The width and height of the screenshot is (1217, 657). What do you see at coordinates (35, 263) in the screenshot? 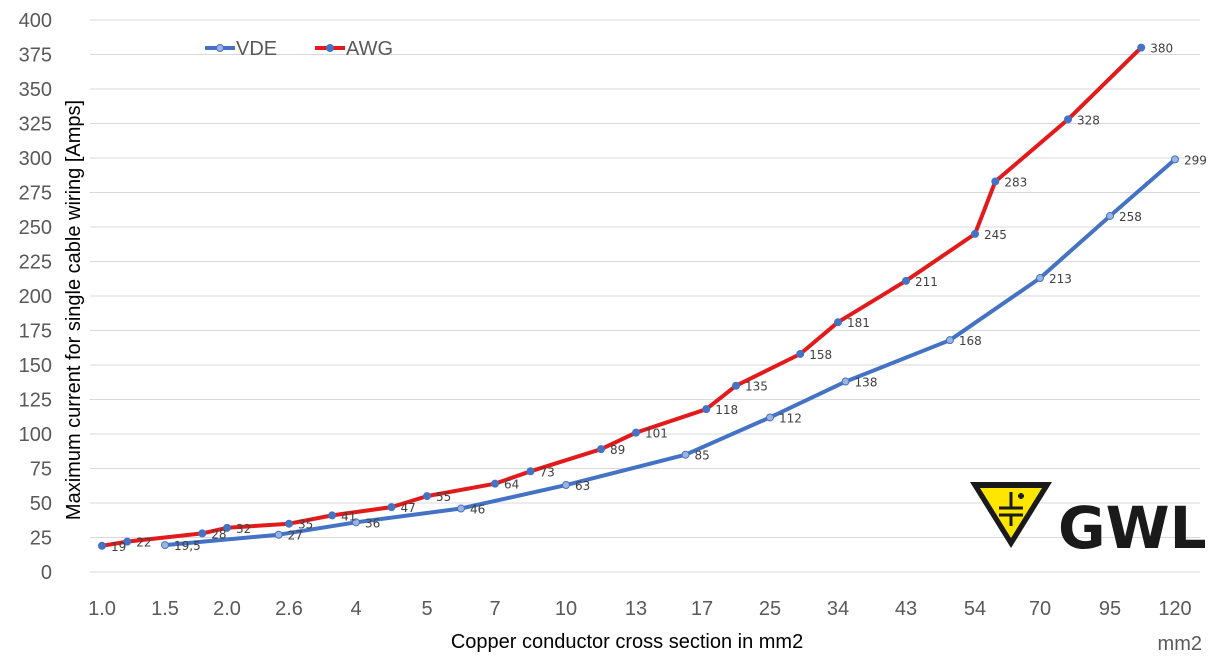
I see `y-tick-label: 225` at bounding box center [35, 263].